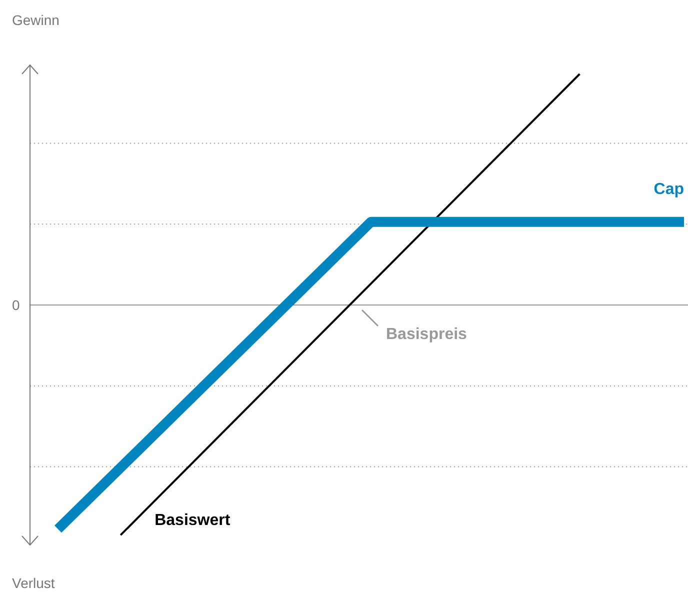  What do you see at coordinates (192, 521) in the screenshot?
I see `series-label: Basiswert` at bounding box center [192, 521].